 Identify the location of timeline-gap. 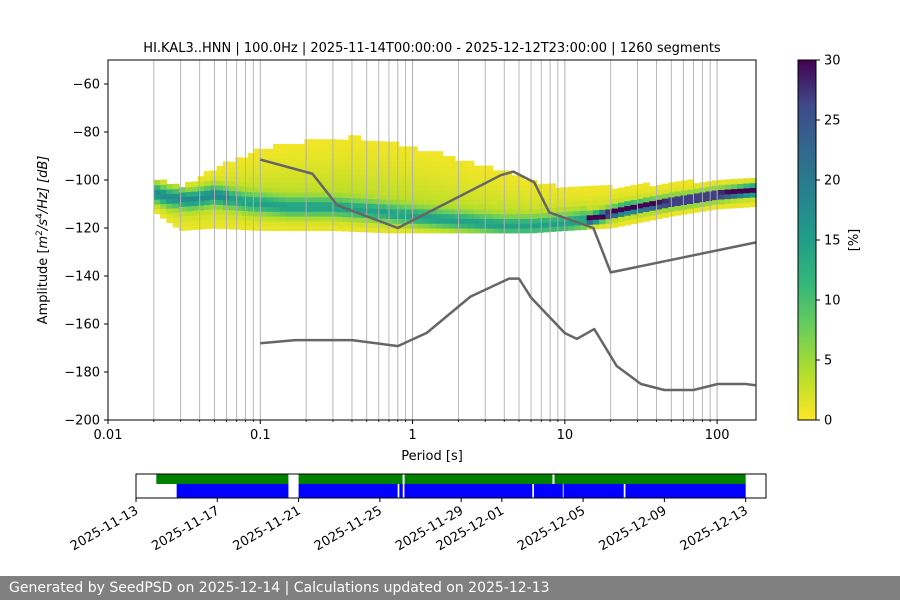
(403, 479).